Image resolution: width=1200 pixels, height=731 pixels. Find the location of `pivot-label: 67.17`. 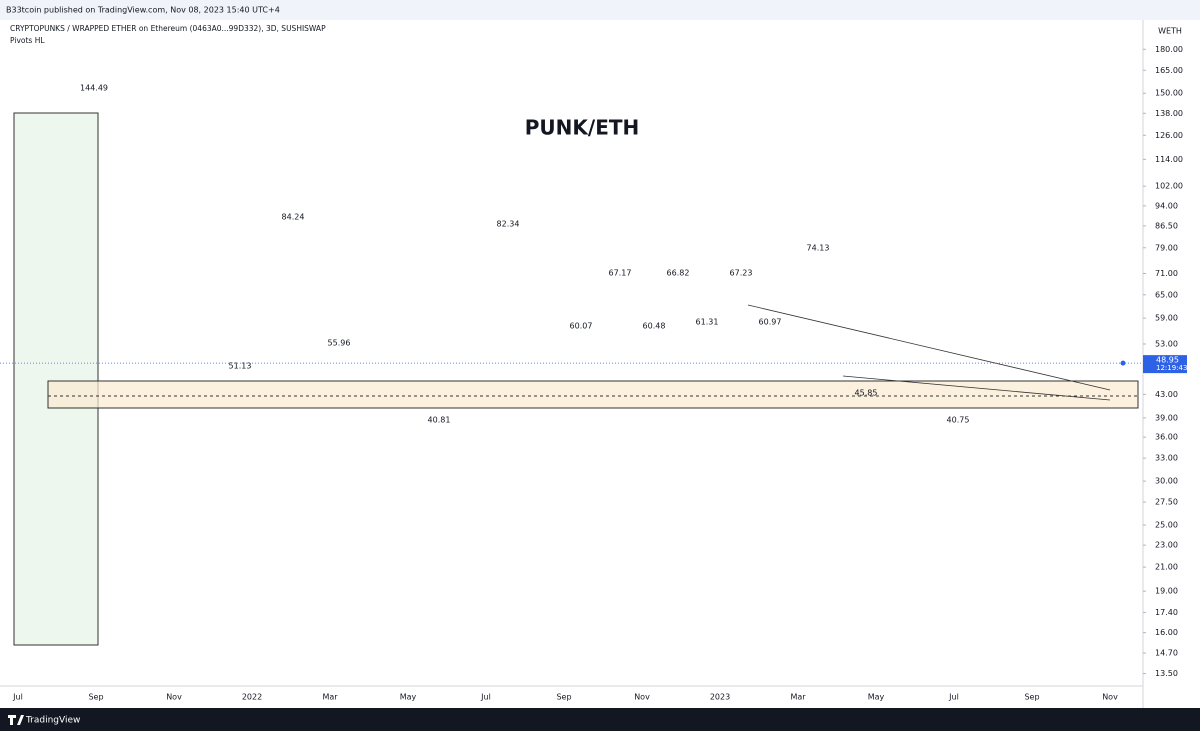

pivot-label: 67.17 is located at coordinates (620, 273).